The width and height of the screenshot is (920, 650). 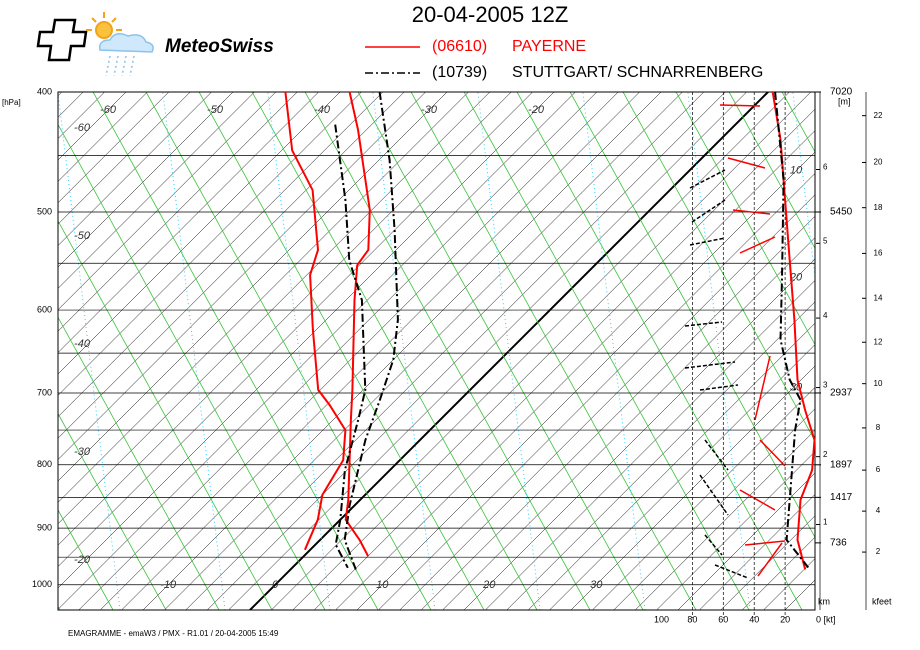 What do you see at coordinates (489, 585) in the screenshot?
I see `x-tick-label: 20` at bounding box center [489, 585].